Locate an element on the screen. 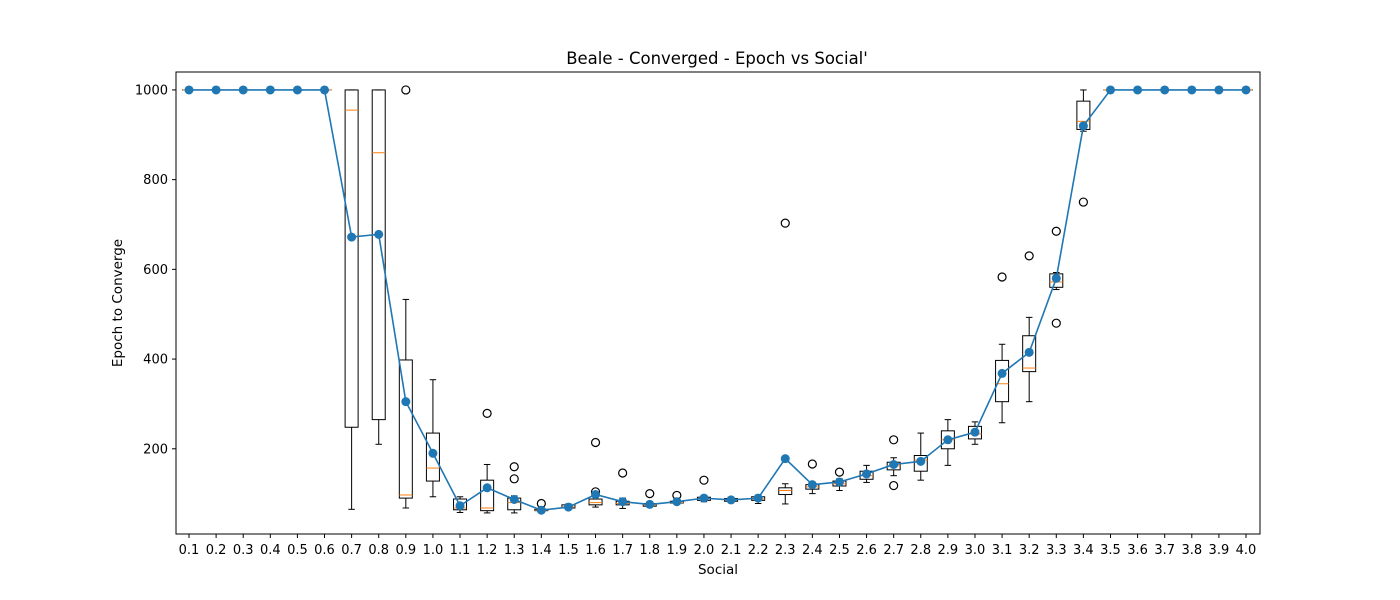 The width and height of the screenshot is (1400, 600). box-plot-1.2 is located at coordinates (487, 461).